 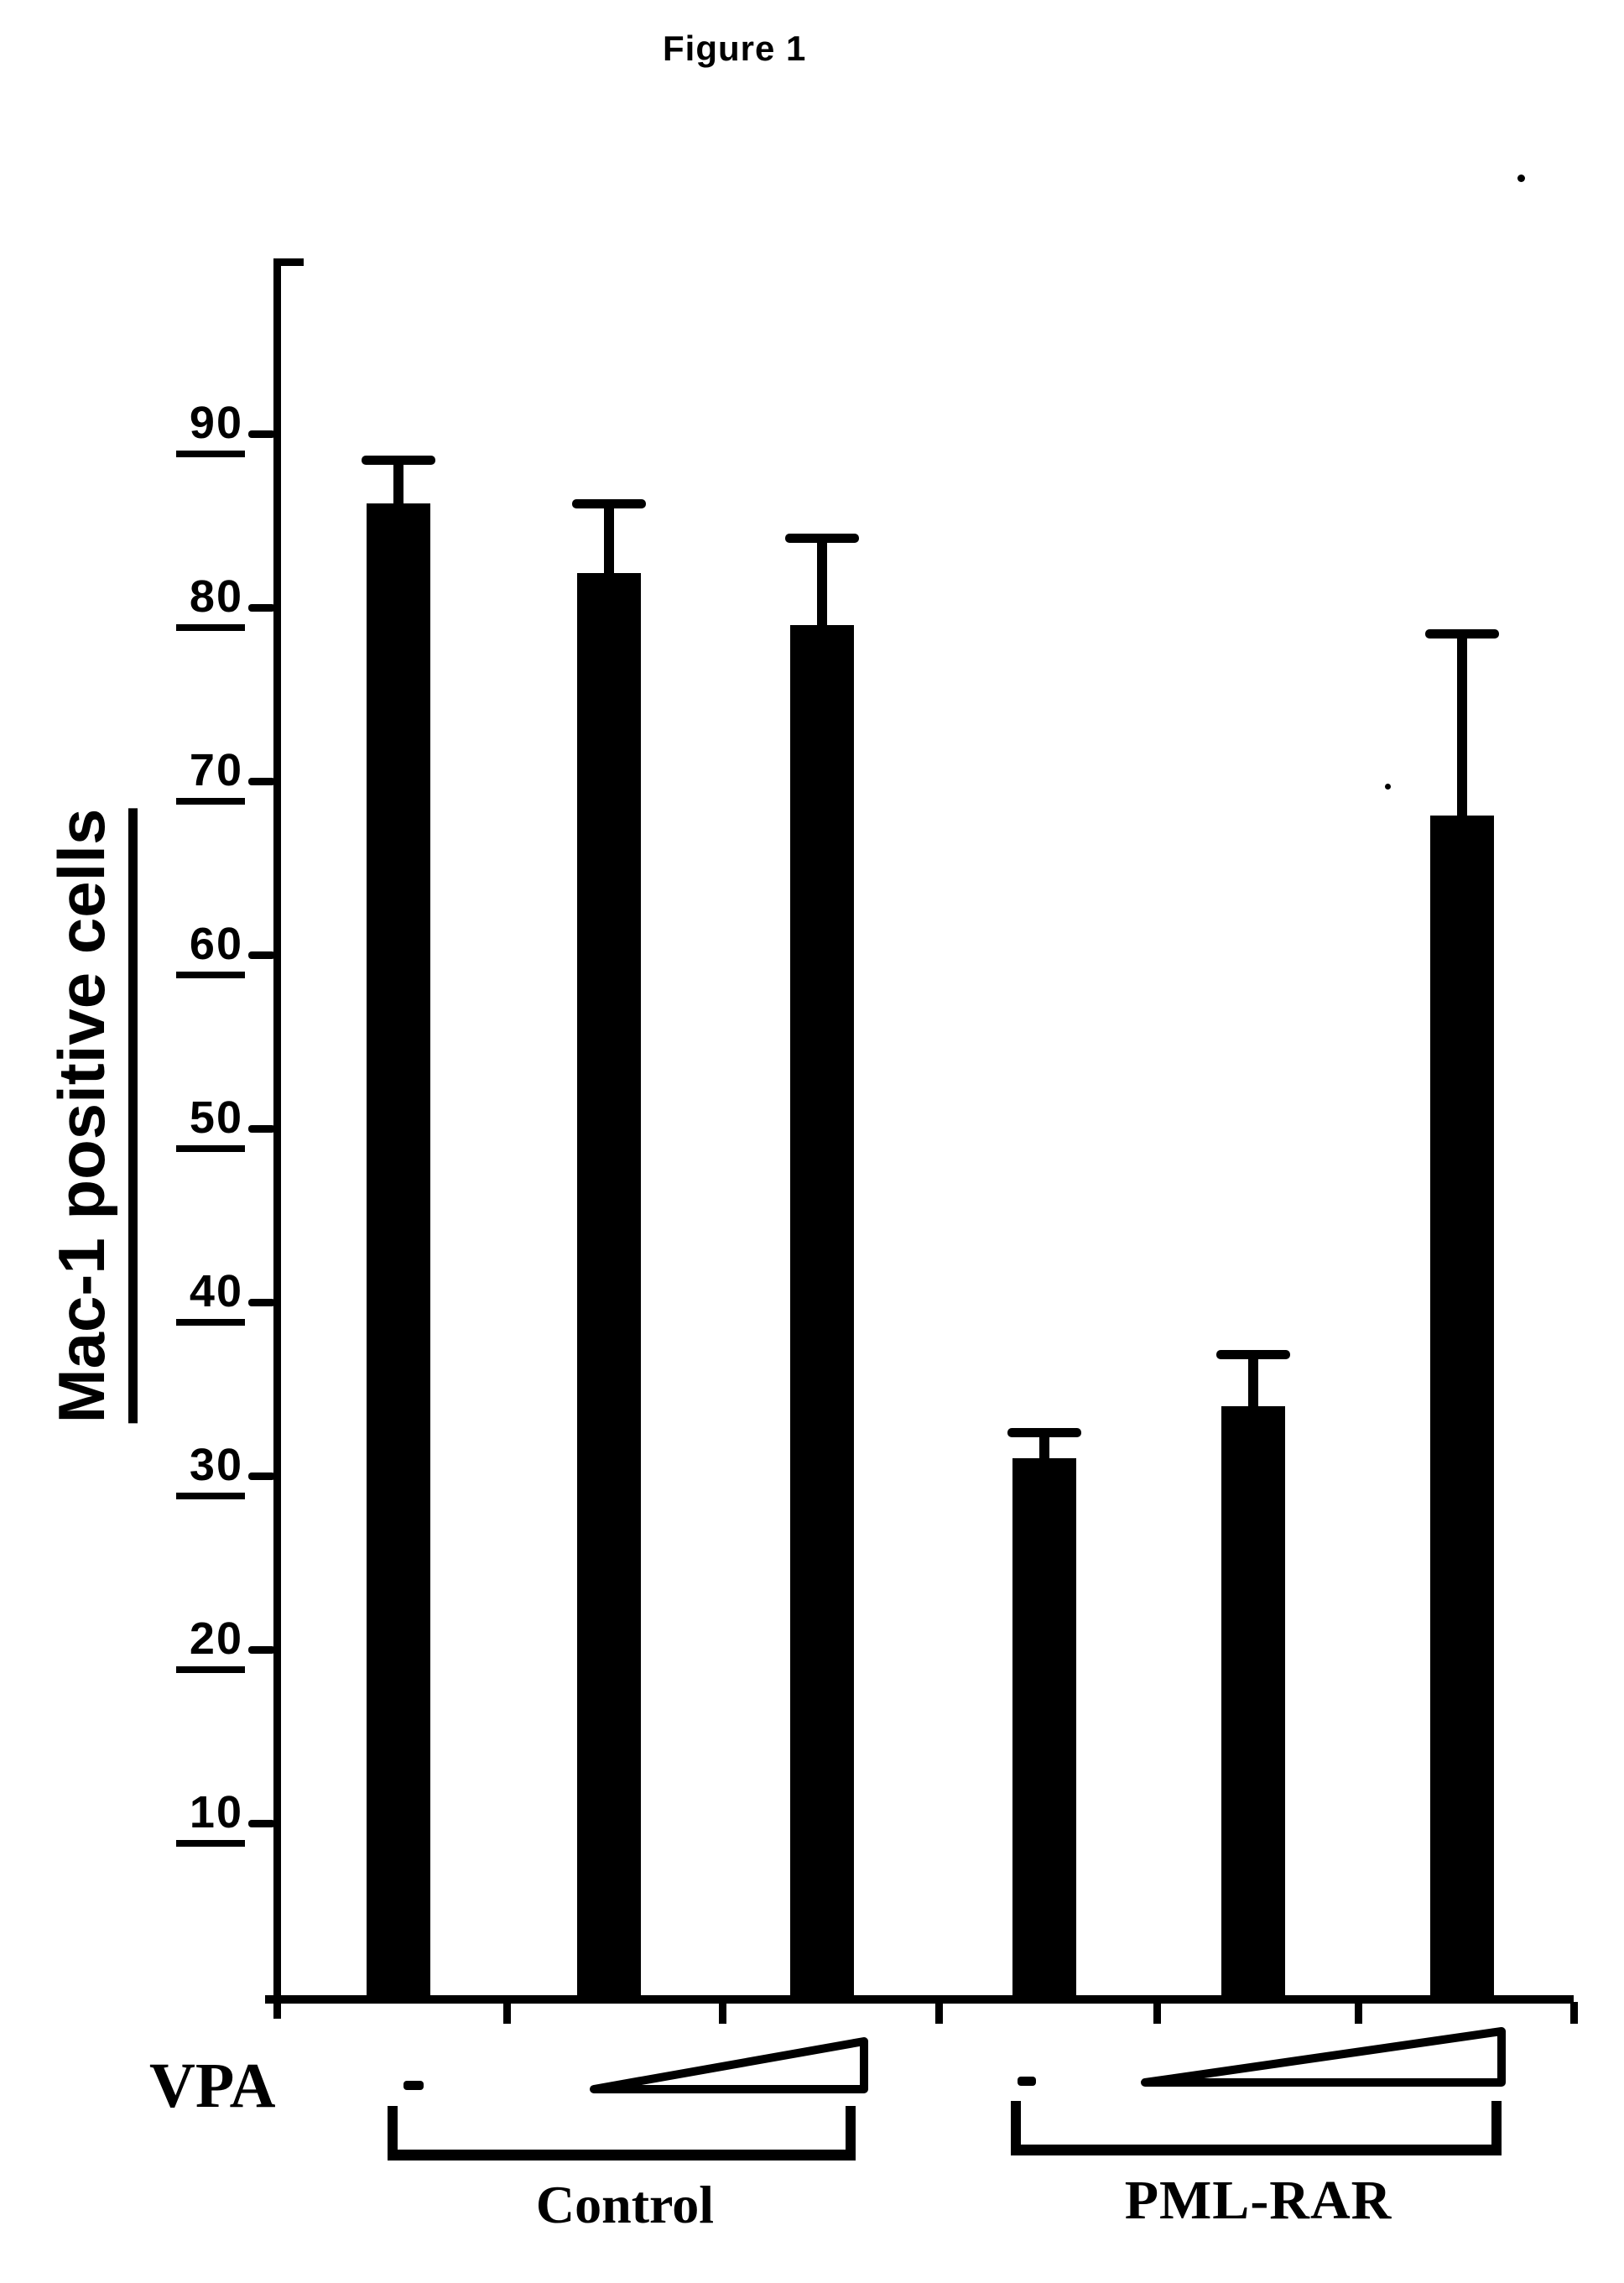 I want to click on y-axis-line, so click(x=277, y=1138).